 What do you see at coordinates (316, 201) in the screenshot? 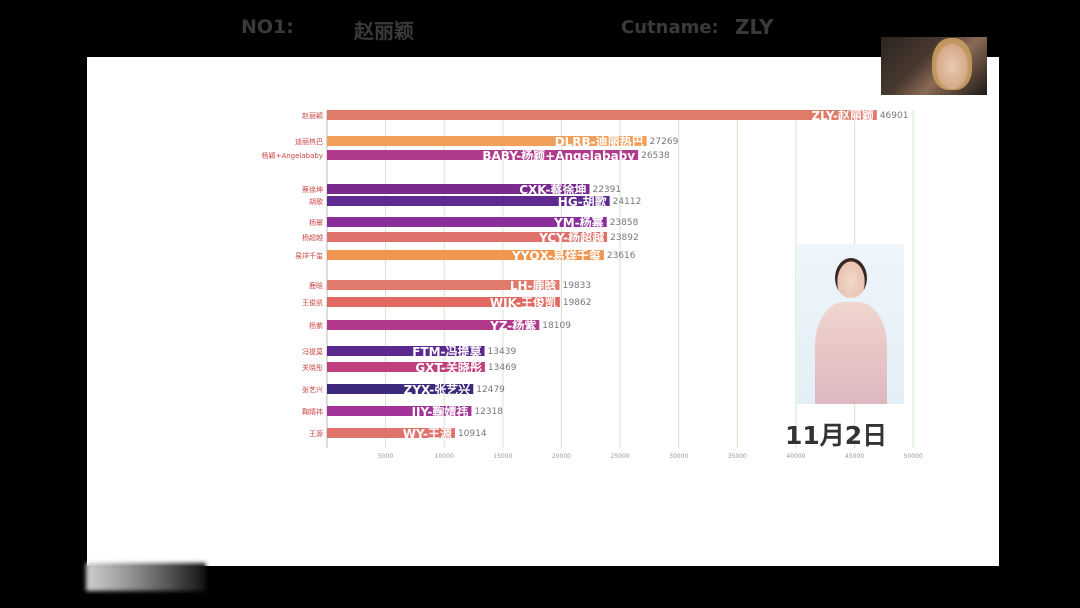
I see `category-label: 胡歌` at bounding box center [316, 201].